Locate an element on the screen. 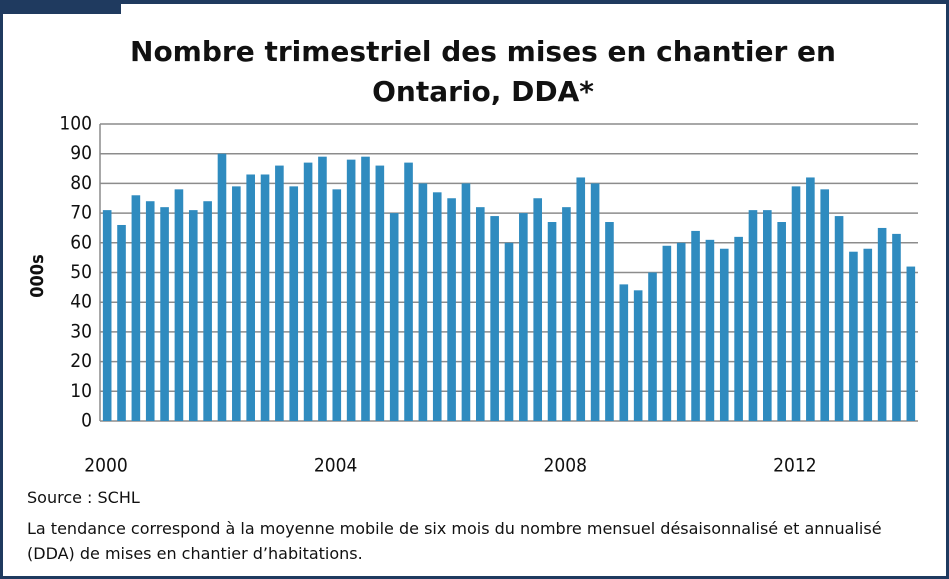 Image resolution: width=949 pixels, height=579 pixels. y-tick-label: 0 is located at coordinates (86, 421).